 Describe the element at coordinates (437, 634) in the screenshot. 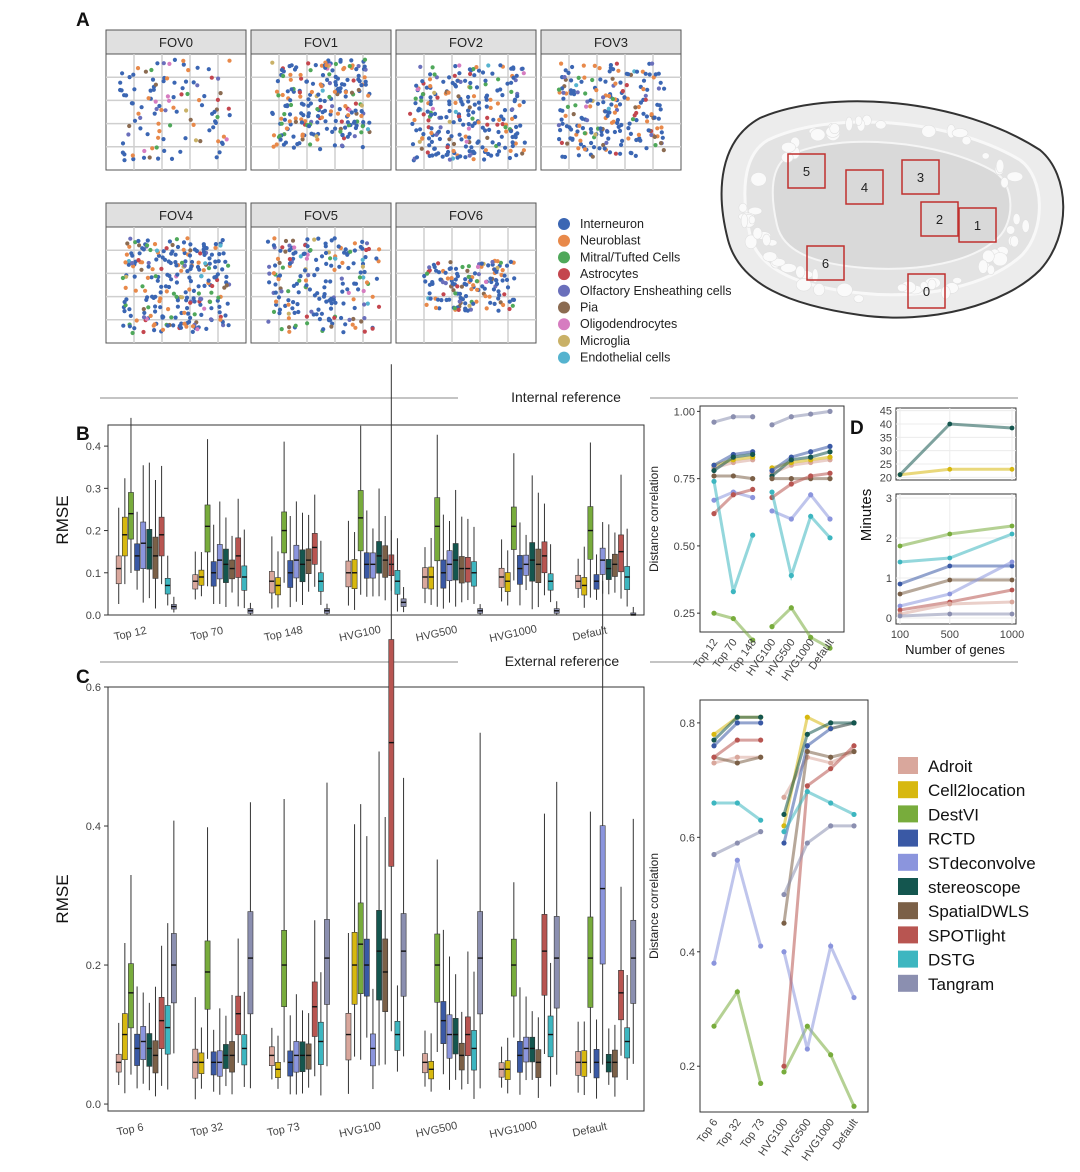

I see `x-tick-label: HVG500` at that location.